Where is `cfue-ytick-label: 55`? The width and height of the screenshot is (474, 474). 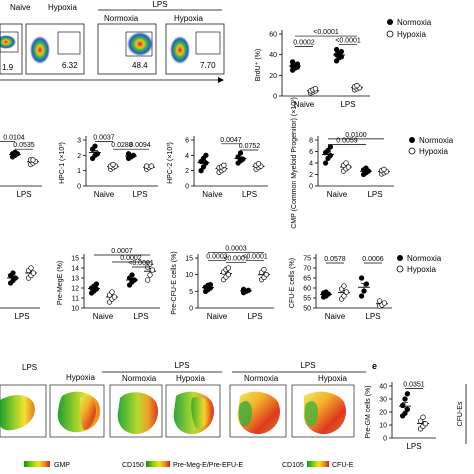 cfue-ytick-label: 55 is located at coordinates (307, 299).